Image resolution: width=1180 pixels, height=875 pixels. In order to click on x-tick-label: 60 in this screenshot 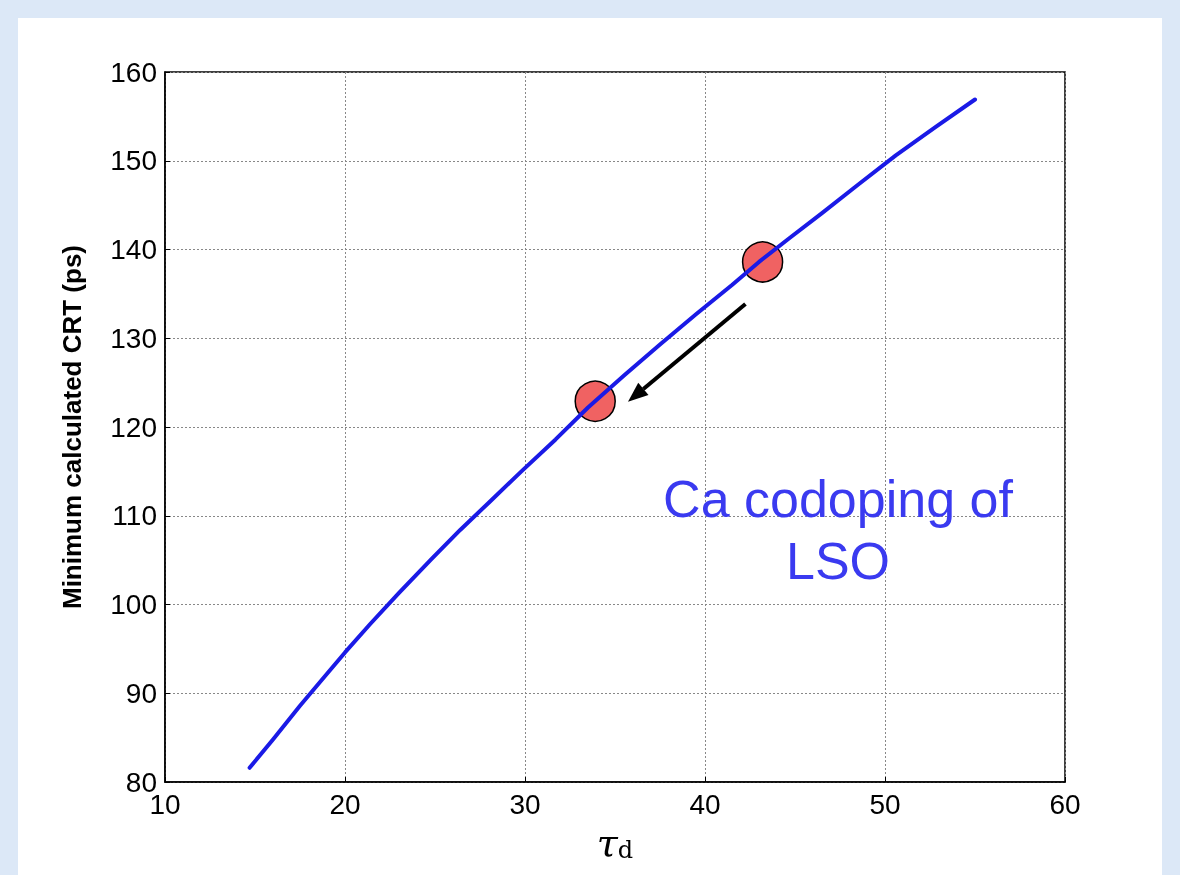, I will do `click(1065, 804)`.